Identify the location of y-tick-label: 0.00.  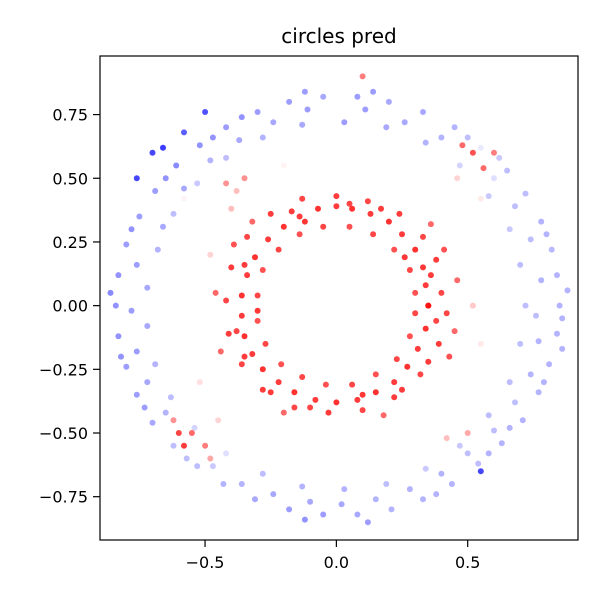
(70, 306).